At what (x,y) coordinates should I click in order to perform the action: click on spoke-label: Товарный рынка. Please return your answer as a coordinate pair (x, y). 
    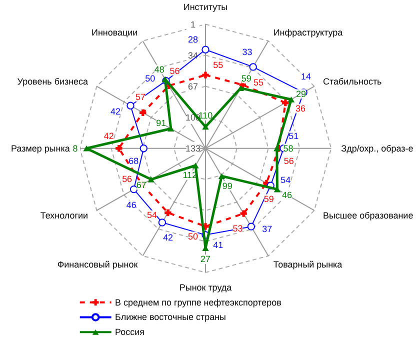
    Looking at the image, I should click on (307, 264).